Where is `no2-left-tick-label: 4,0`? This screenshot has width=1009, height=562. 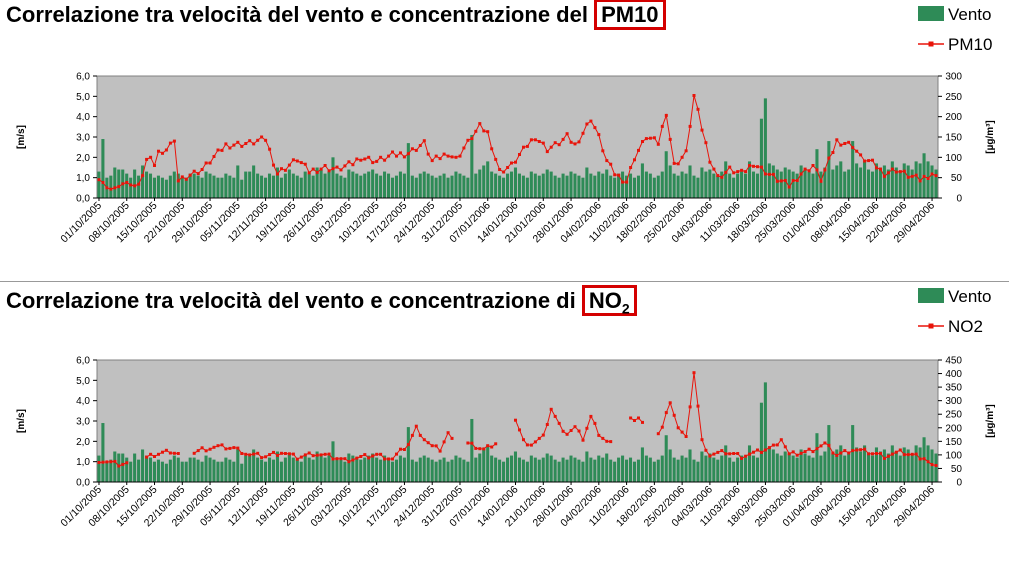 no2-left-tick-label: 4,0 is located at coordinates (83, 401).